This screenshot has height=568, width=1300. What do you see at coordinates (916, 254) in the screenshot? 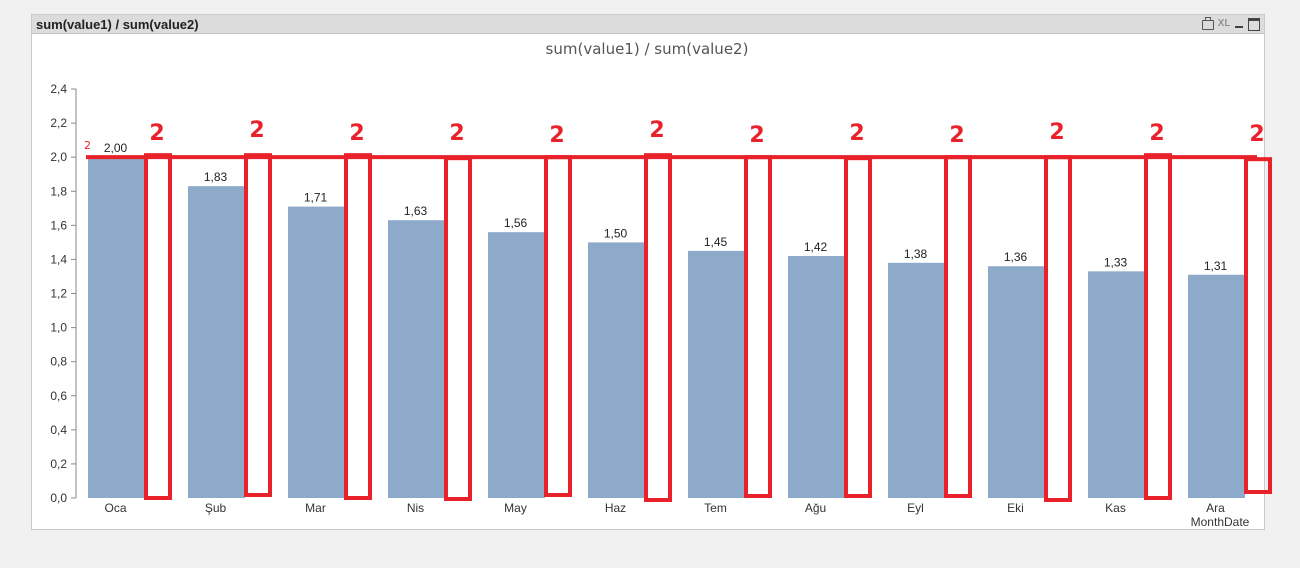
I see `bar-value-label: 1,38` at bounding box center [916, 254].